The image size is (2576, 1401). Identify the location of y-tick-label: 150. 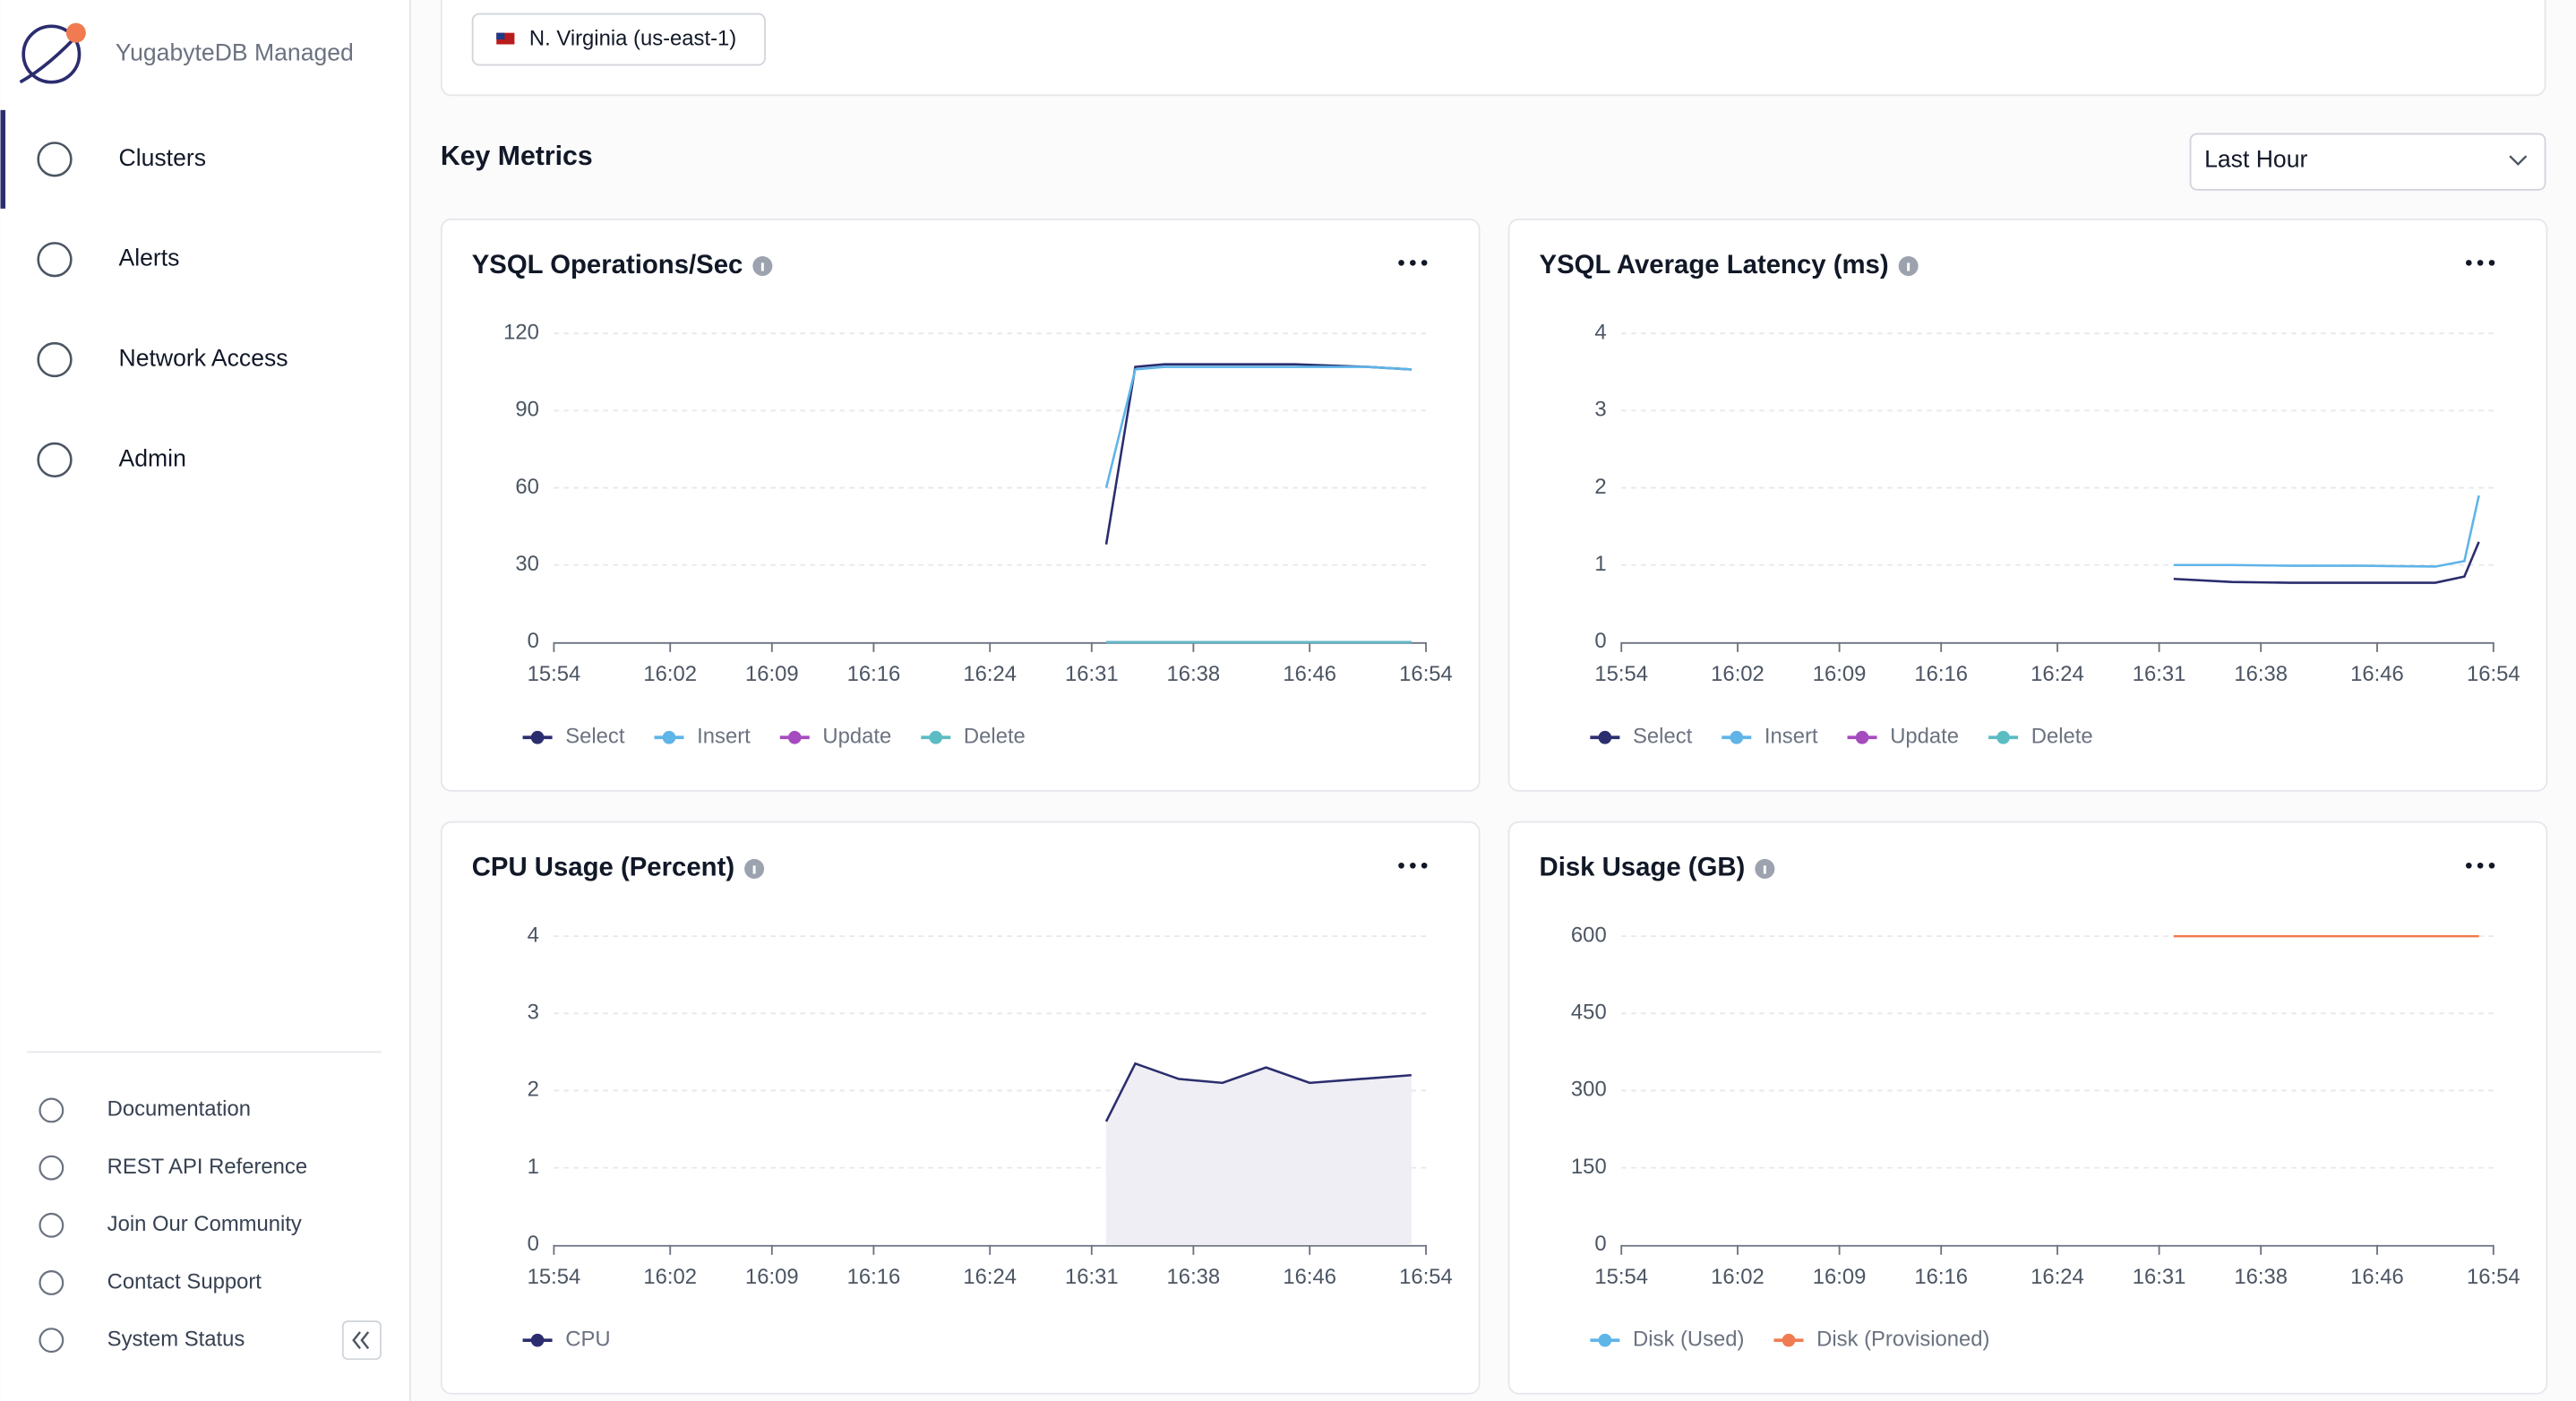
(1589, 1167).